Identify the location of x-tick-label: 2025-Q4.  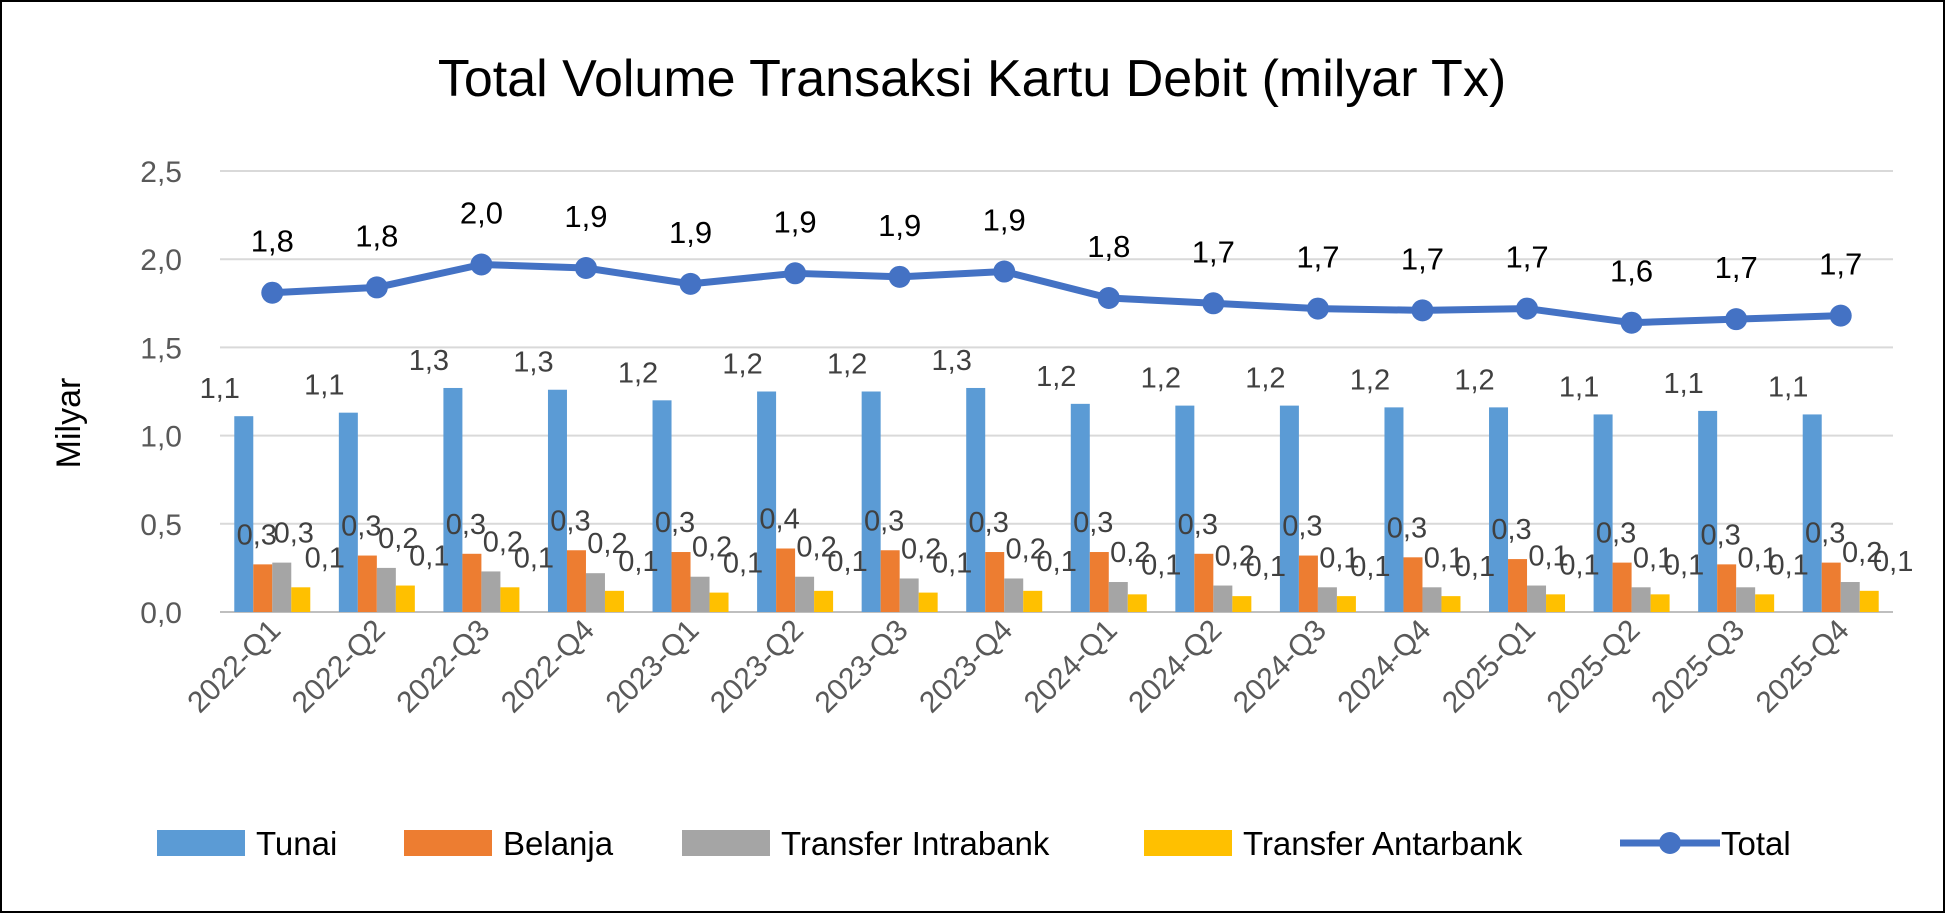
(1803, 667).